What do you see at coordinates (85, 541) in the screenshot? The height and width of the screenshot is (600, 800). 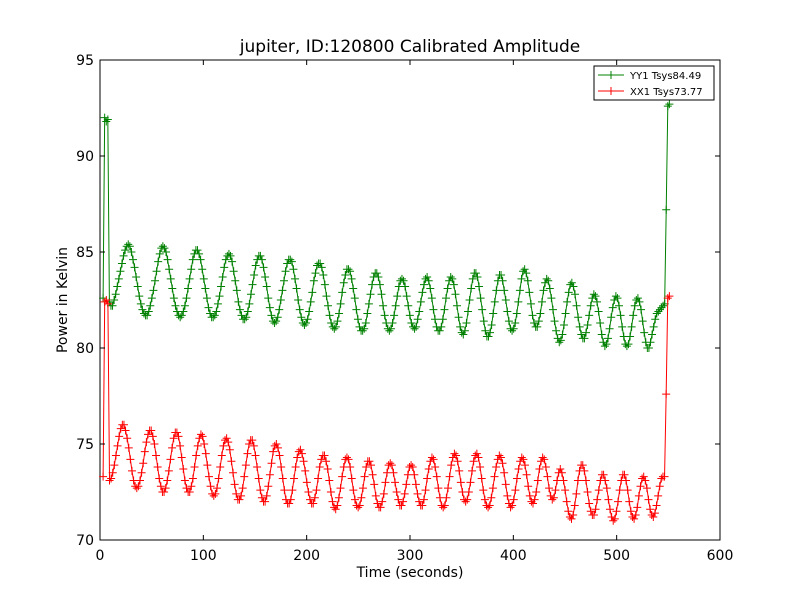 I see `y-tick-label: 70` at bounding box center [85, 541].